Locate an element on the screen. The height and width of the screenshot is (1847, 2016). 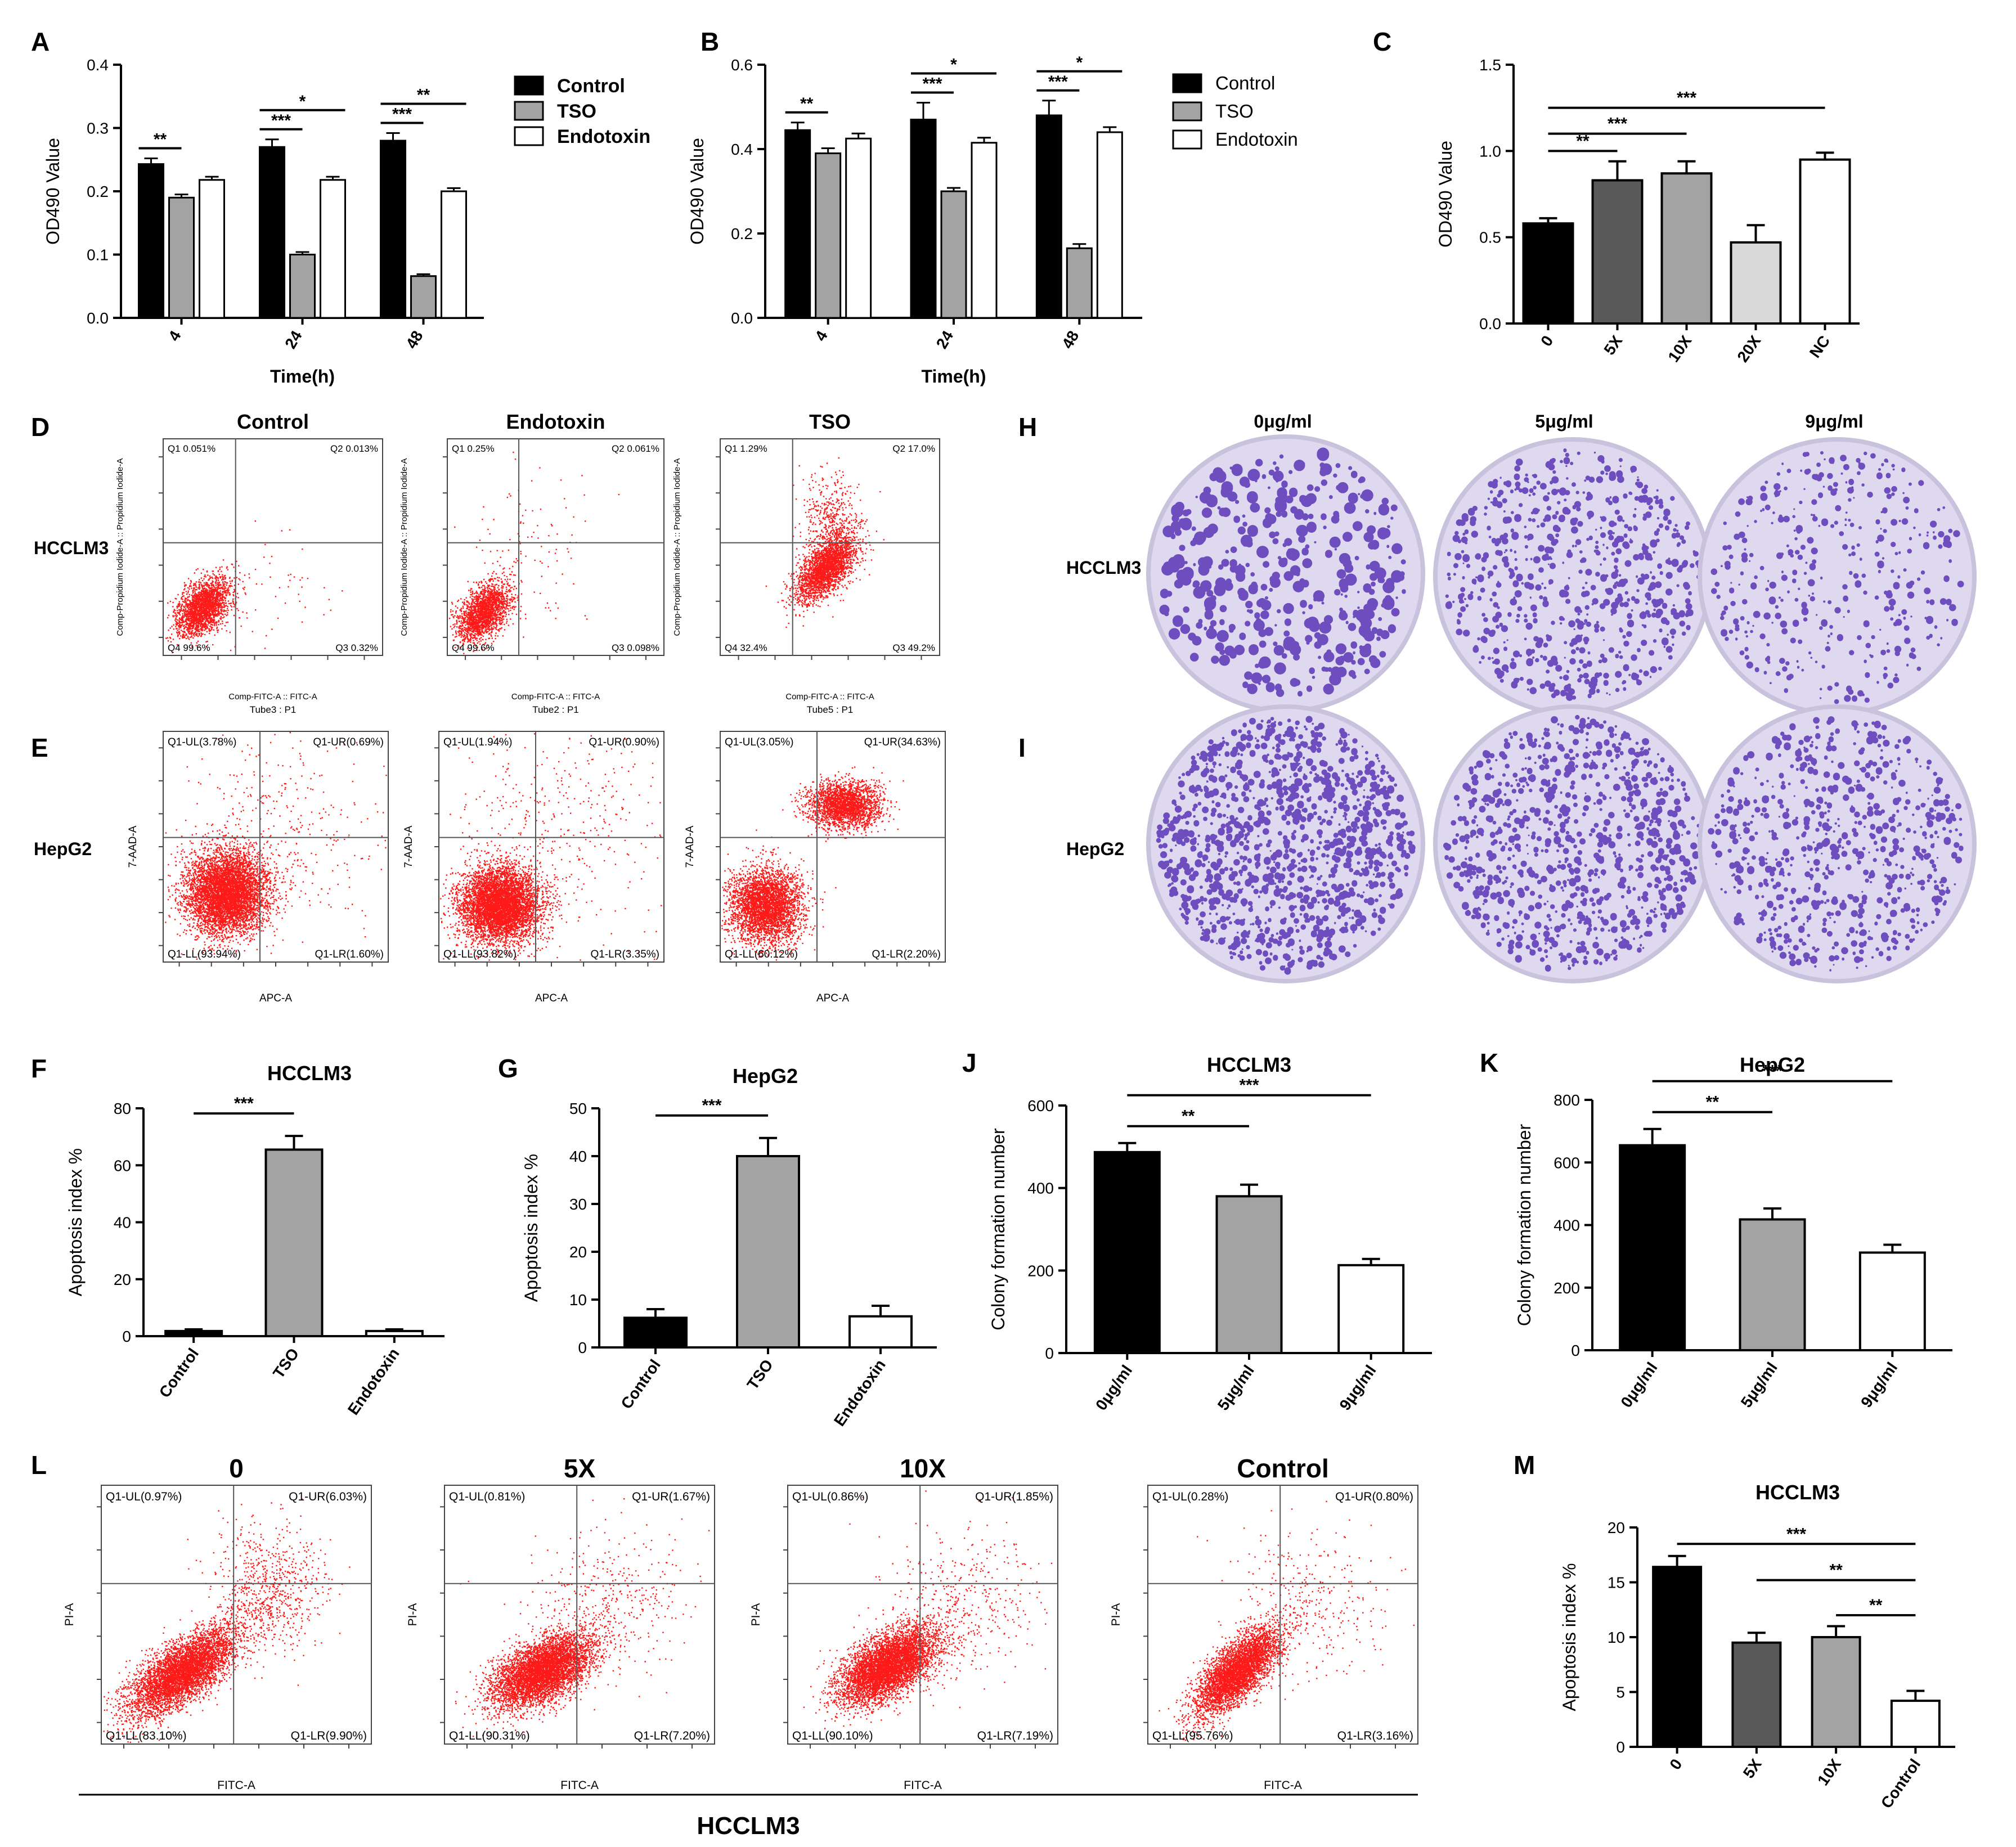
flow-y-axis-label: PI-A is located at coordinates (69, 1614).